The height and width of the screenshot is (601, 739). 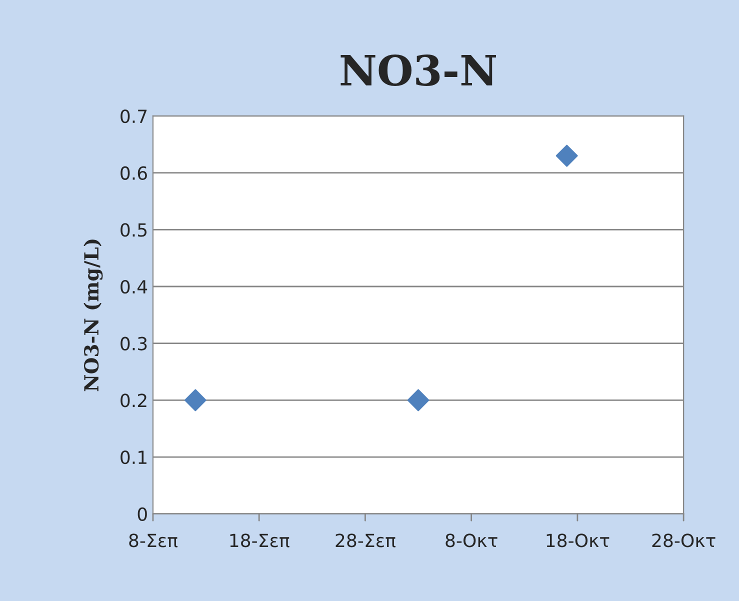 What do you see at coordinates (133, 457) in the screenshot?
I see `y-tick-label: 0.1` at bounding box center [133, 457].